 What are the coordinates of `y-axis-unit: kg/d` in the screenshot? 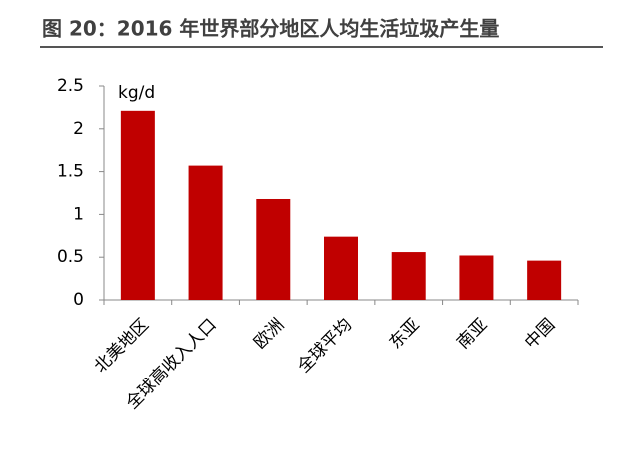 It's located at (136, 93).